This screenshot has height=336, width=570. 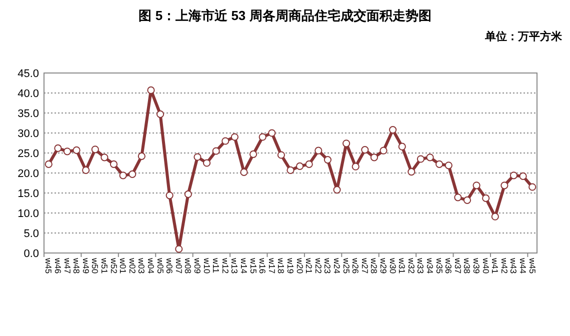 What do you see at coordinates (411, 265) in the screenshot?
I see `x-tick-label: w32` at bounding box center [411, 265].